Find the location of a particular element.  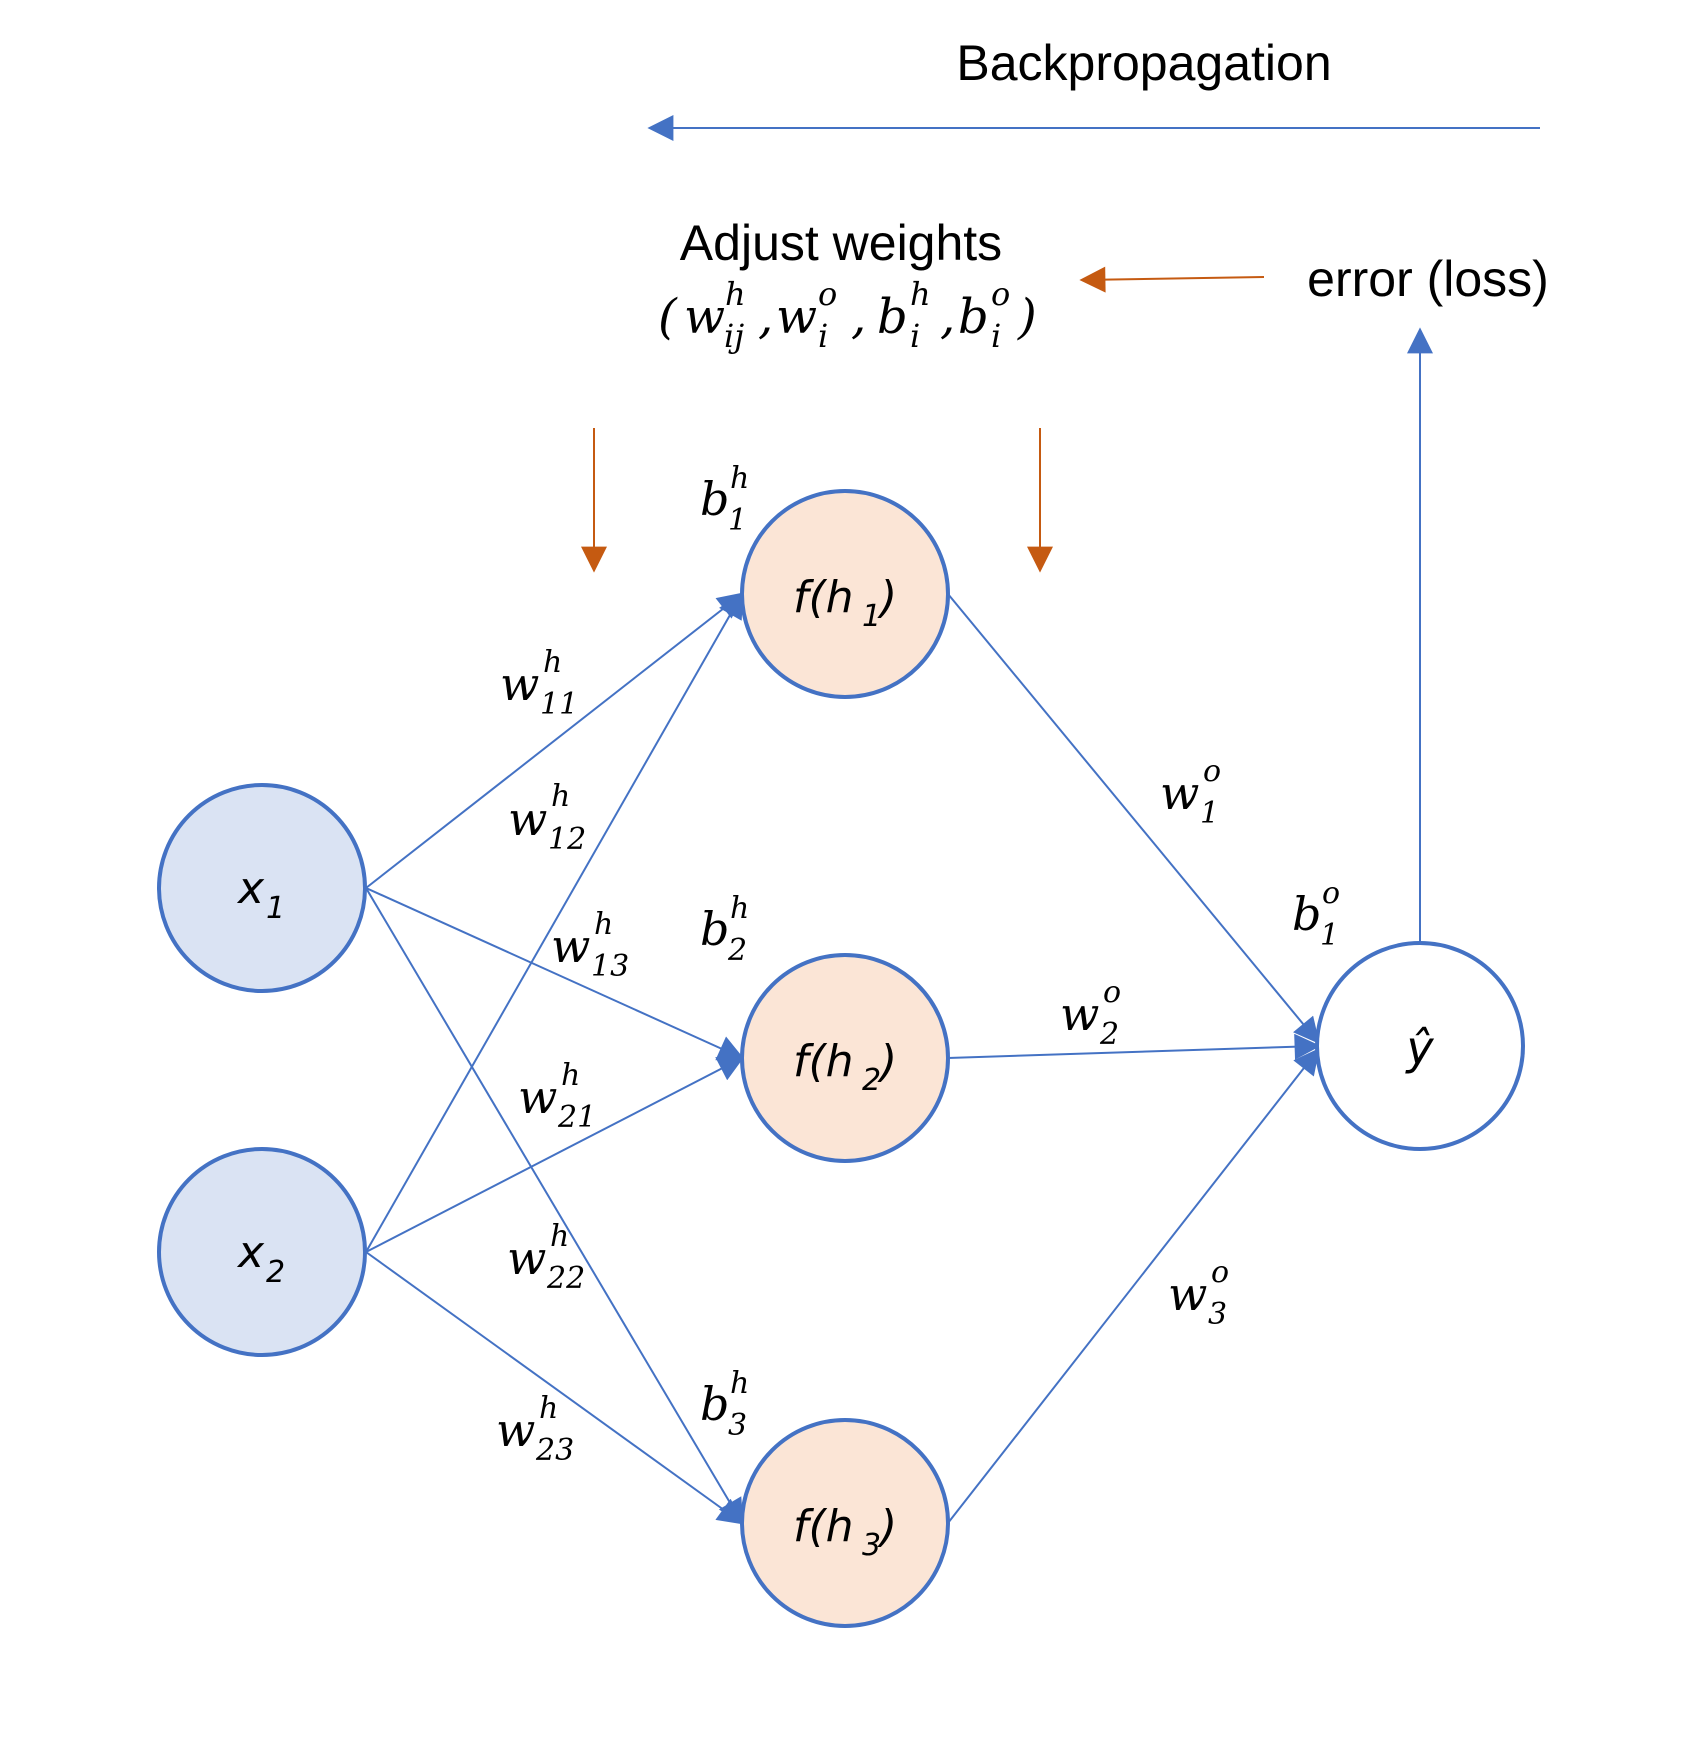

wo1-base: w is located at coordinates (1179, 793).